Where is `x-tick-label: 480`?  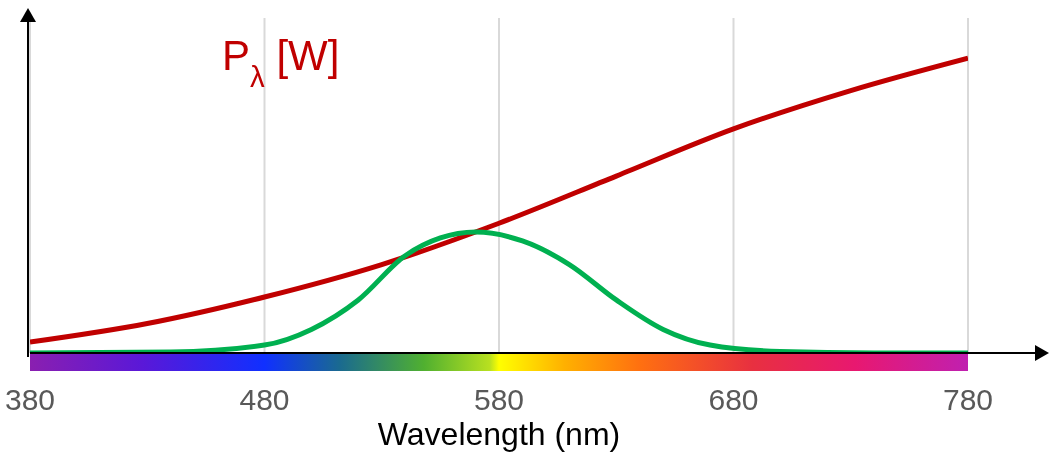 x-tick-label: 480 is located at coordinates (264, 400).